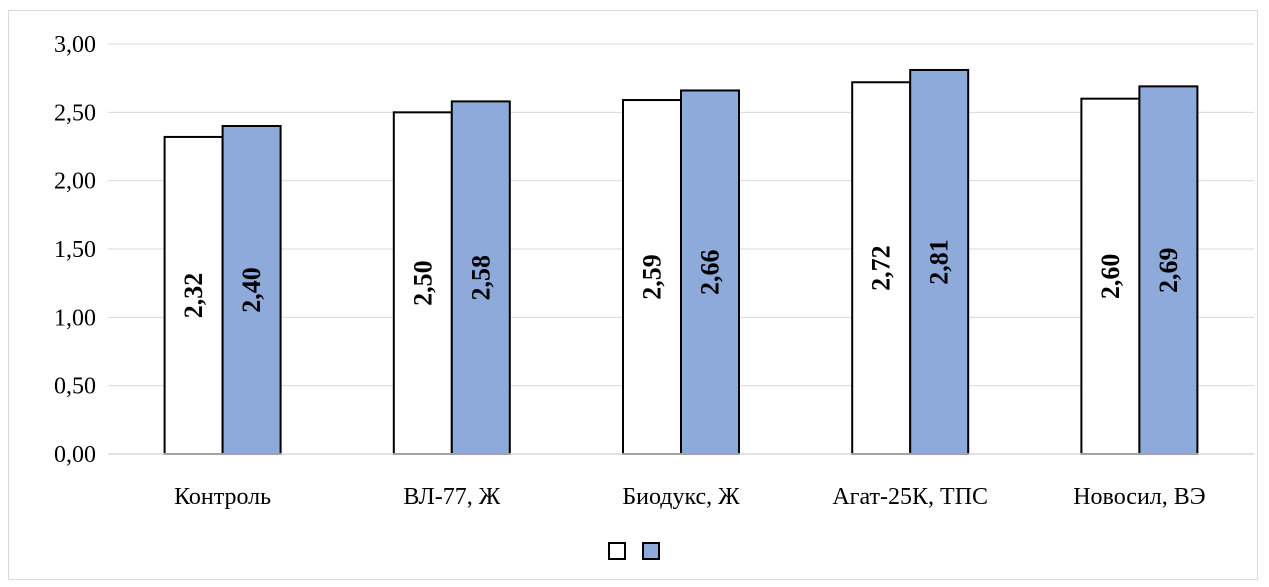 The width and height of the screenshot is (1269, 587). I want to click on data-label: 2,59, so click(652, 277).